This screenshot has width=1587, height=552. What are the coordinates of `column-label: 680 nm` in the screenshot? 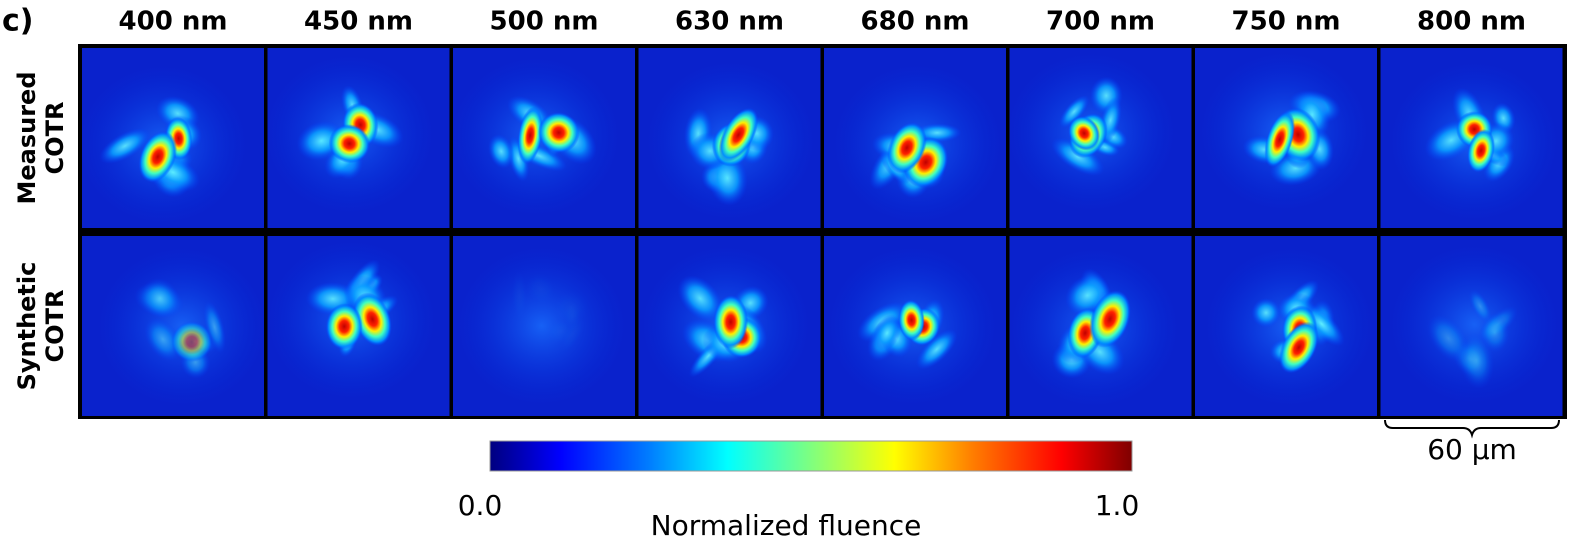 It's located at (915, 22).